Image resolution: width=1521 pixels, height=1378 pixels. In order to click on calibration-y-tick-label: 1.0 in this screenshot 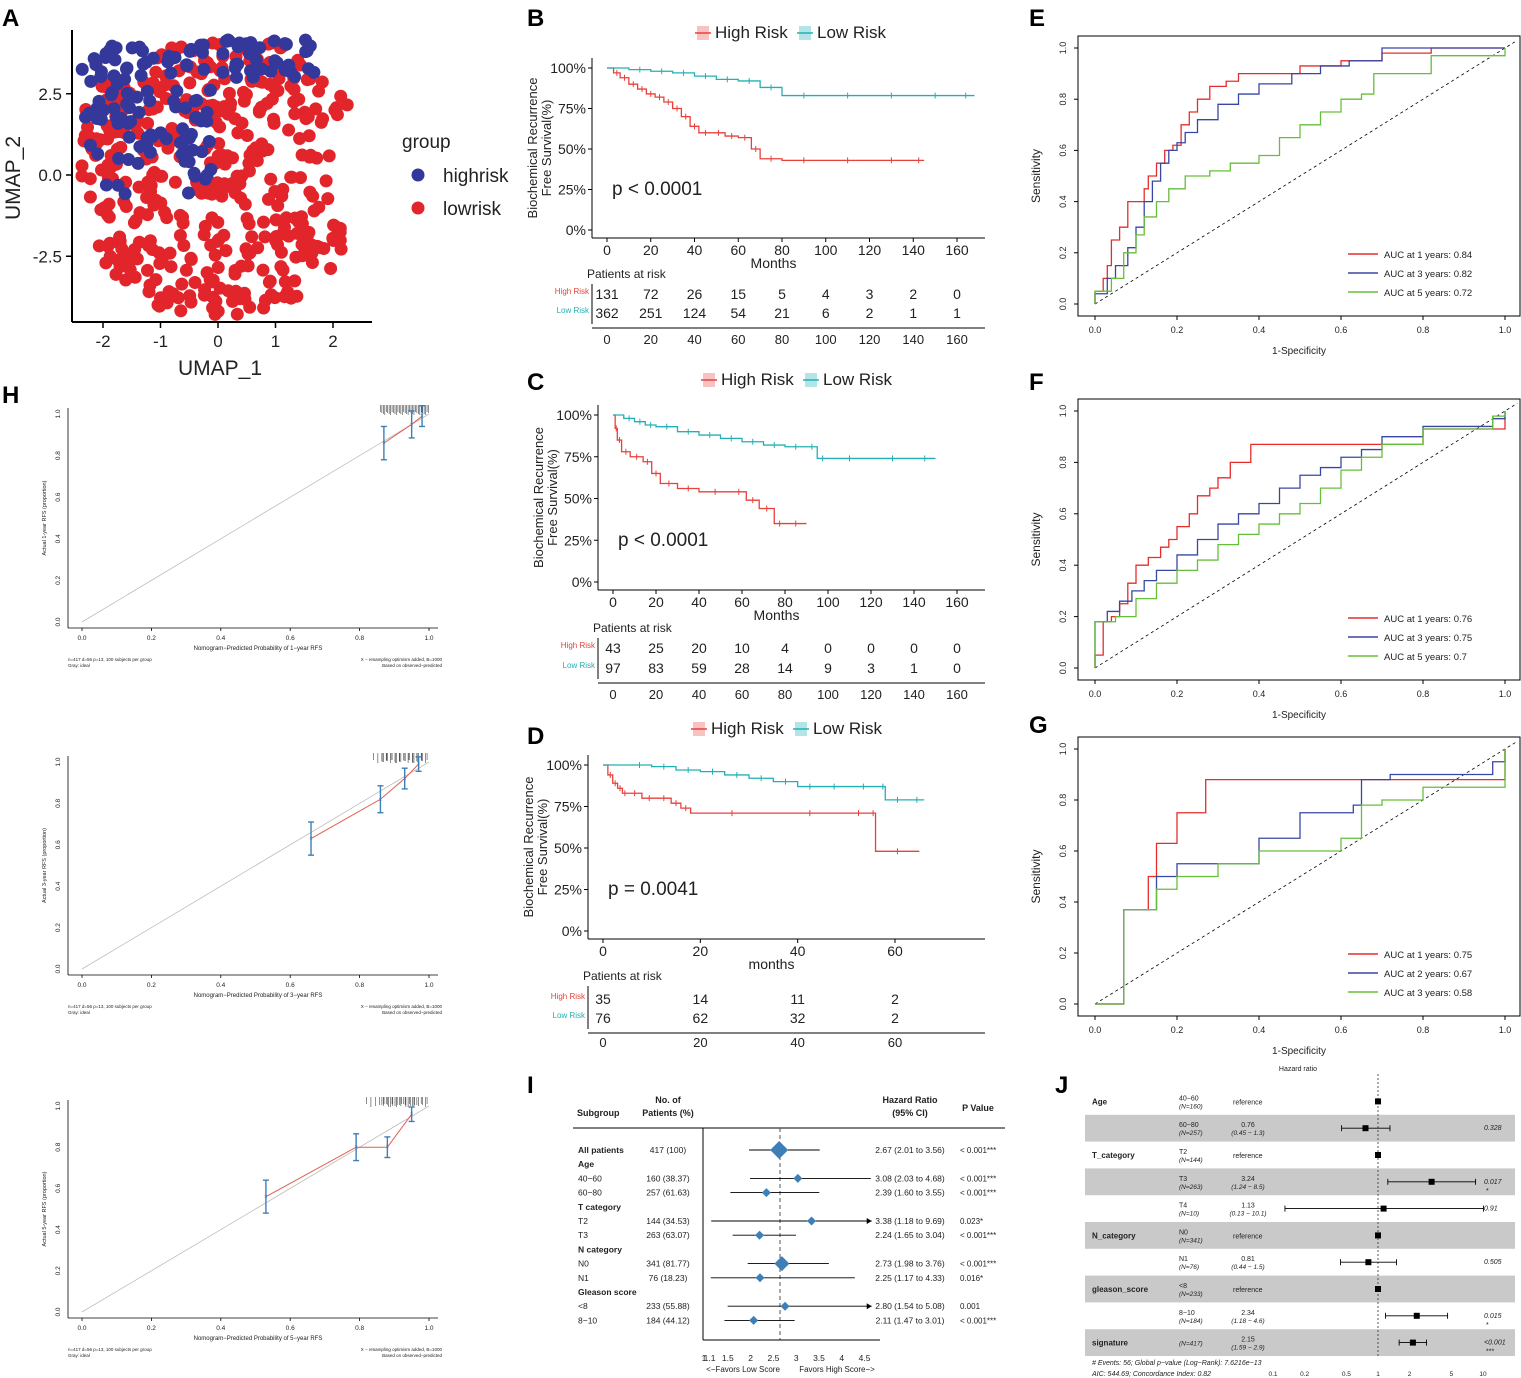, I will do `click(58, 413)`.